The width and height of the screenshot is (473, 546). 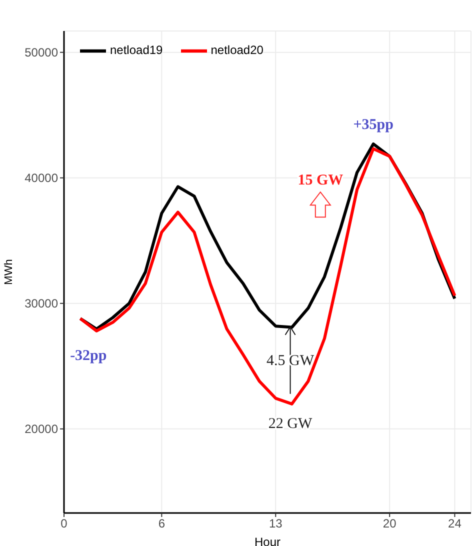 I want to click on y-tick-label: 40000, so click(x=41, y=178).